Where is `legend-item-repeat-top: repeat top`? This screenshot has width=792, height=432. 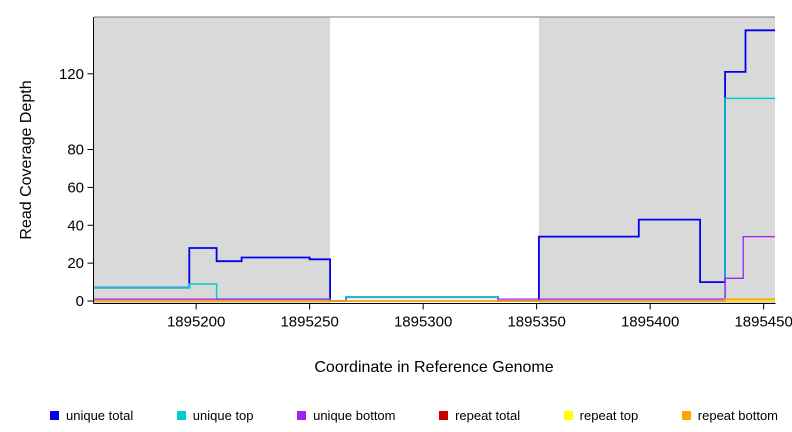
legend-item-repeat-top: repeat top is located at coordinates (601, 415).